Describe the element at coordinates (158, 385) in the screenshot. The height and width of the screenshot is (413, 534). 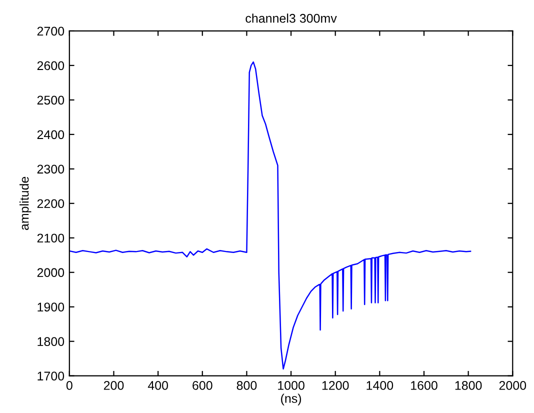
I see `x-tick-label: 400` at that location.